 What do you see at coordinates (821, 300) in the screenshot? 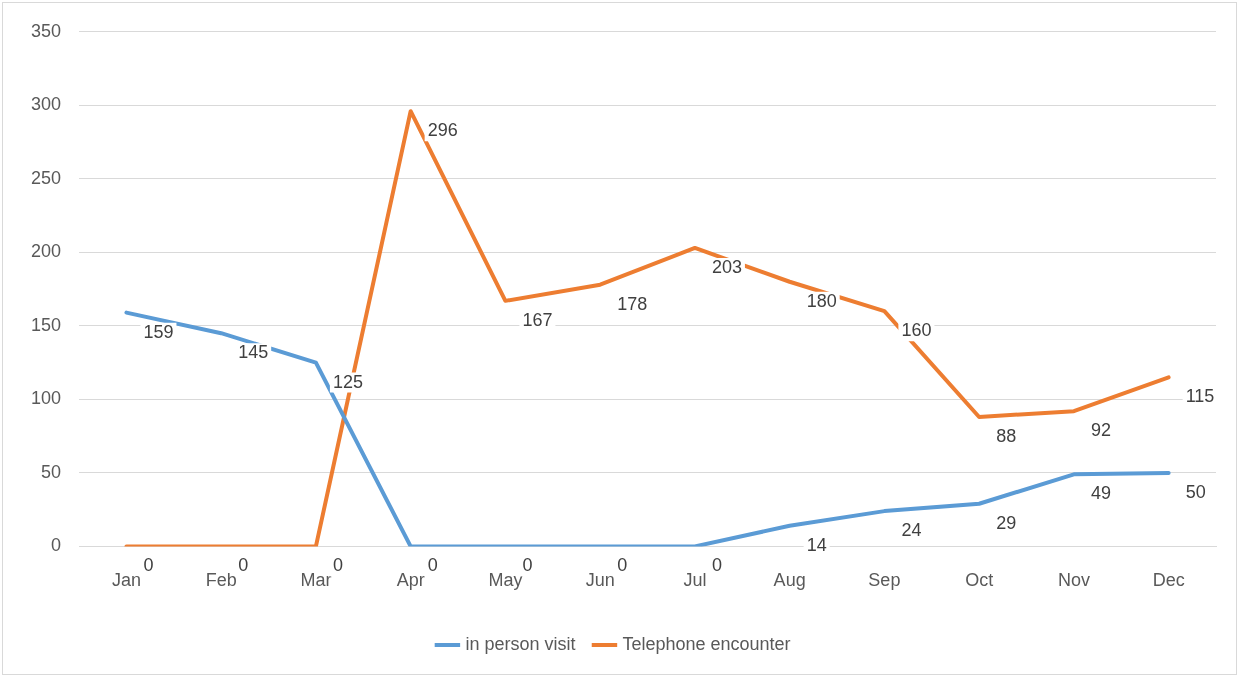
I see `data-label: 180` at bounding box center [821, 300].